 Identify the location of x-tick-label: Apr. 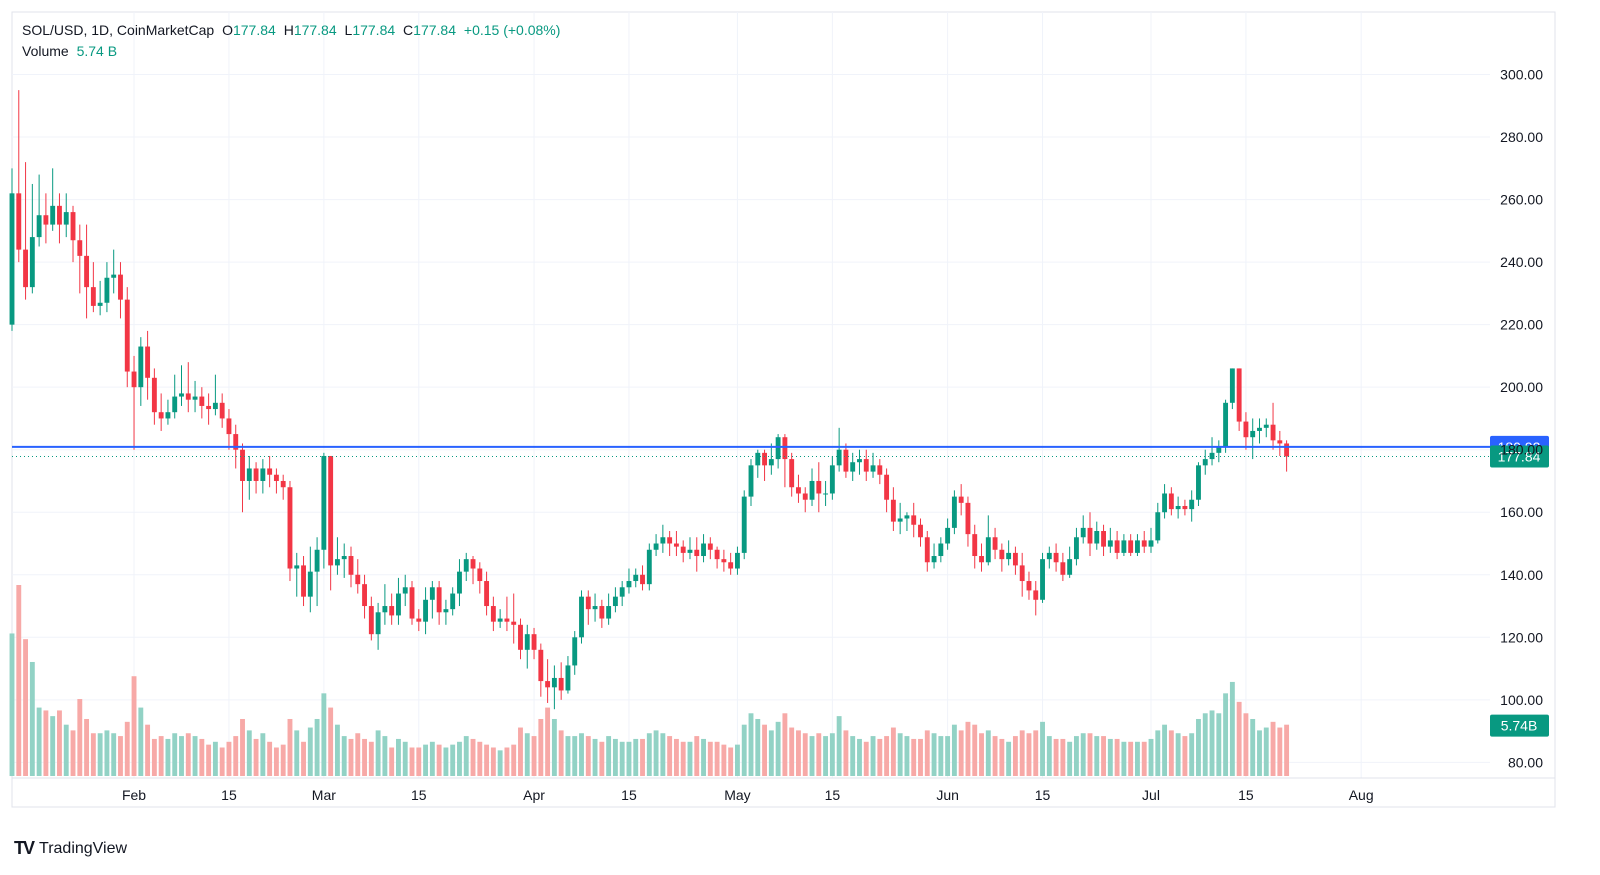
(534, 795).